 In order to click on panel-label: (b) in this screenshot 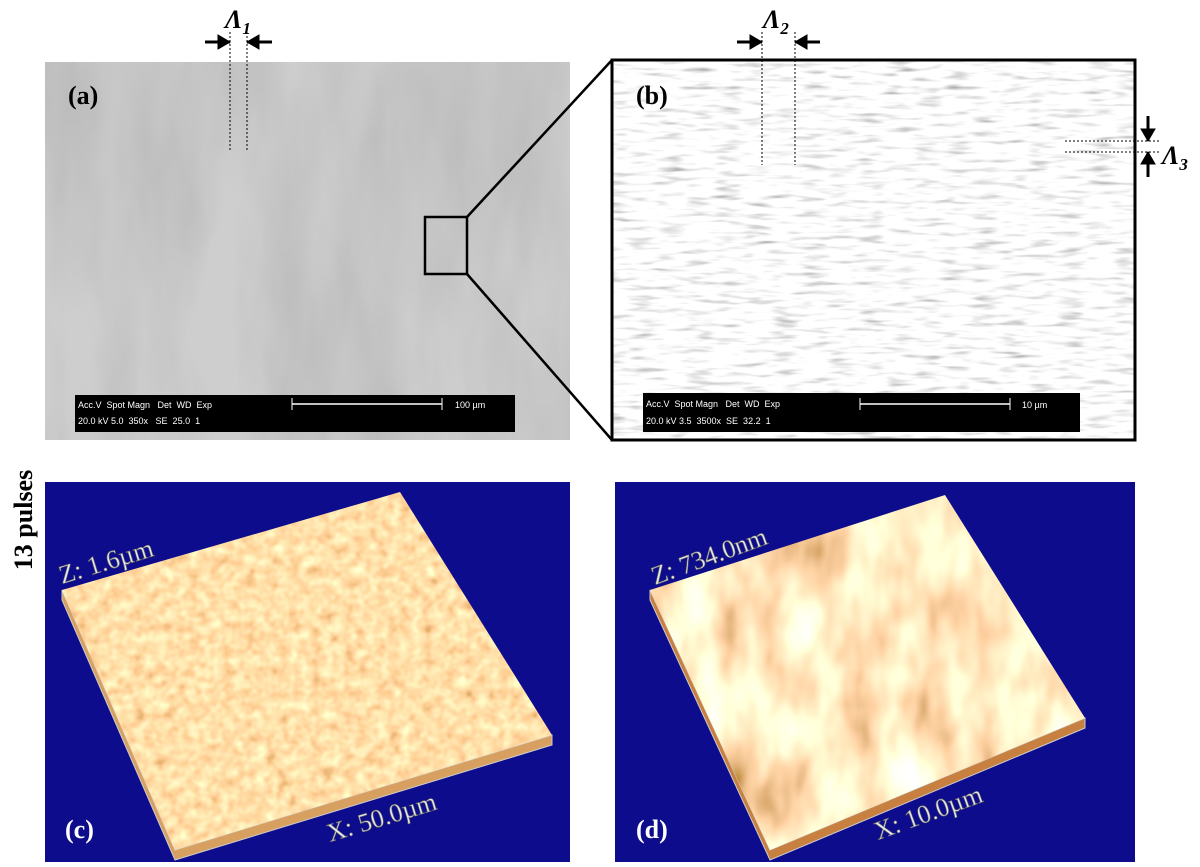, I will do `click(652, 95)`.